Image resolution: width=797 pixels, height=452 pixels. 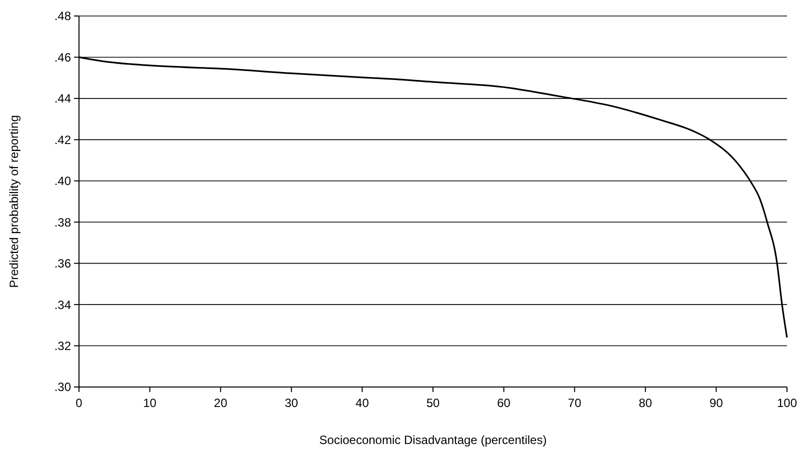 I want to click on x-tick-label: 10, so click(x=150, y=403).